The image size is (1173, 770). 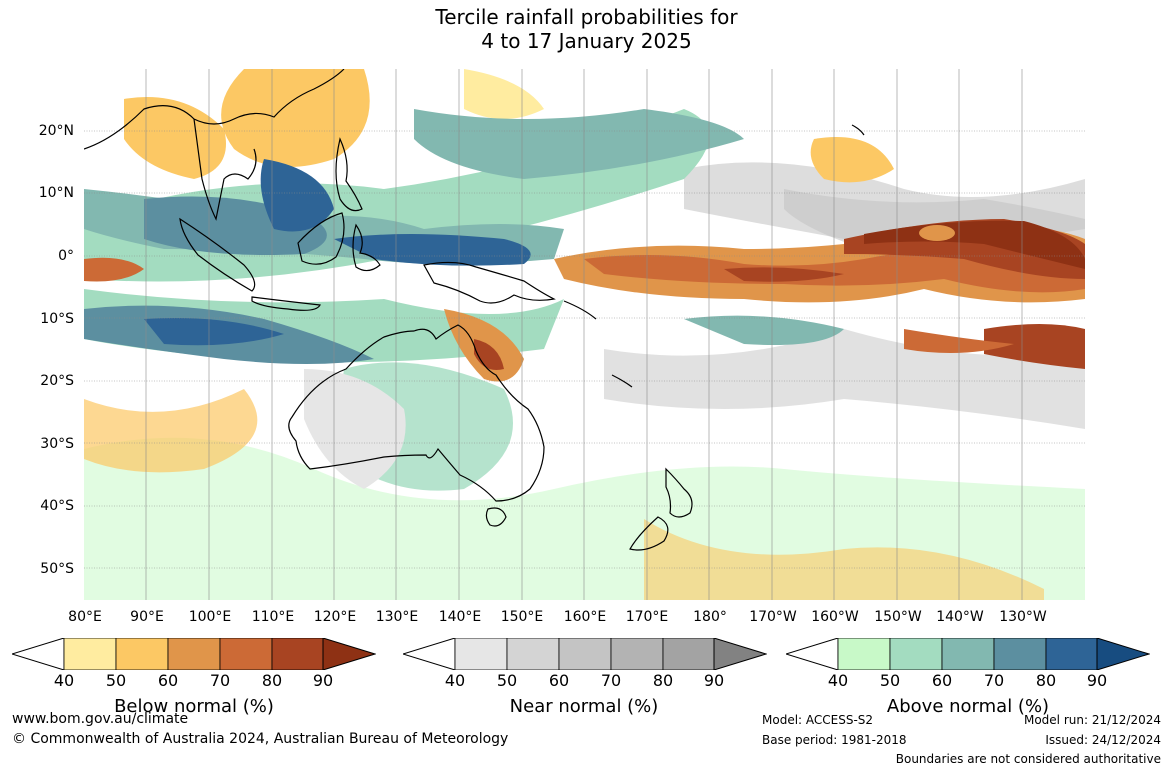 What do you see at coordinates (649, 533) in the screenshot?
I see `new-zealand-south-coastline` at bounding box center [649, 533].